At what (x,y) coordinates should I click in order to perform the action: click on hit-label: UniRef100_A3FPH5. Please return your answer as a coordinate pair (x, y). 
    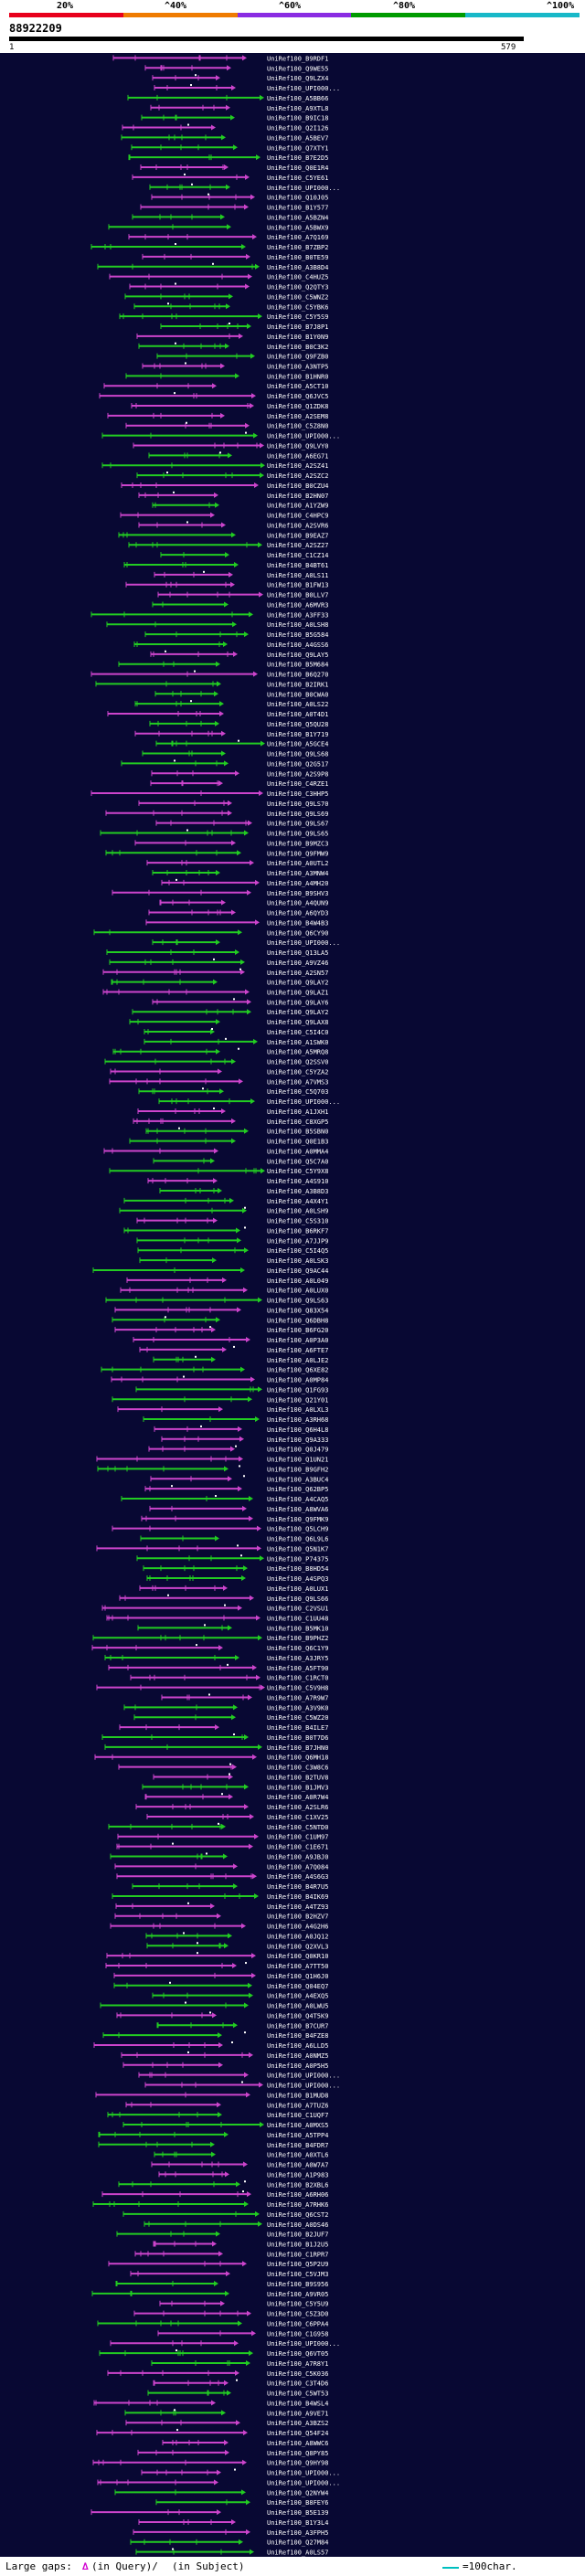
    Looking at the image, I should click on (298, 2533).